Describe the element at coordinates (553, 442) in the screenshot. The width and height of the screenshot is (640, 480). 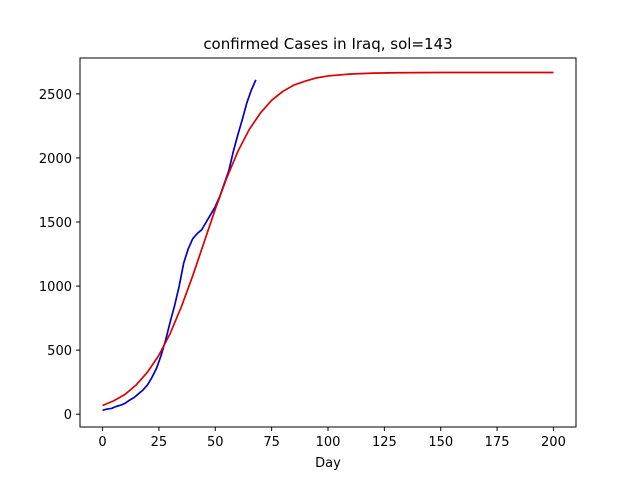
I see `x-tick-label: 200` at that location.